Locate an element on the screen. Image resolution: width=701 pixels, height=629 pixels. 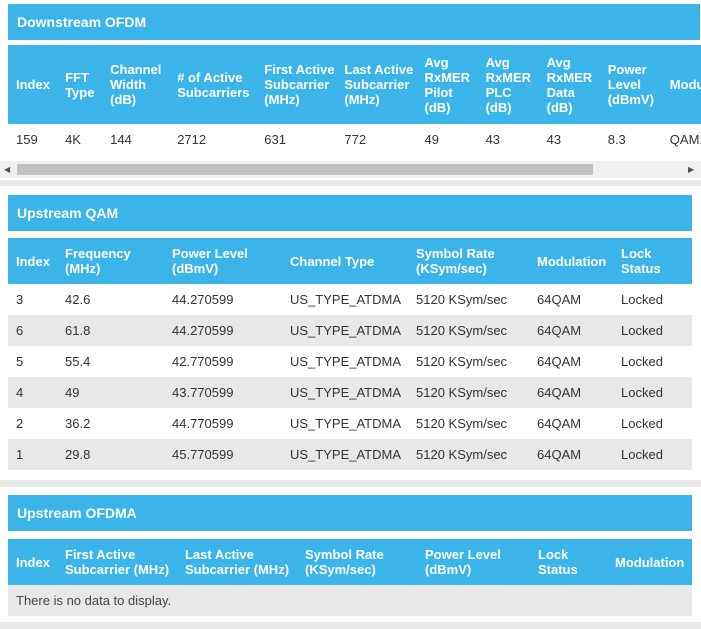
column-header: Frequency (MHz) is located at coordinates (110, 261).